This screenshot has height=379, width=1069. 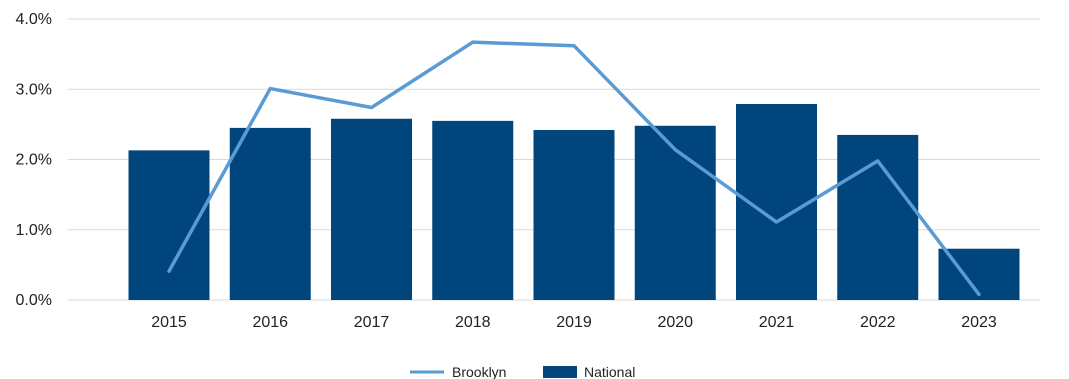 What do you see at coordinates (371, 209) in the screenshot?
I see `bar-national-2017` at bounding box center [371, 209].